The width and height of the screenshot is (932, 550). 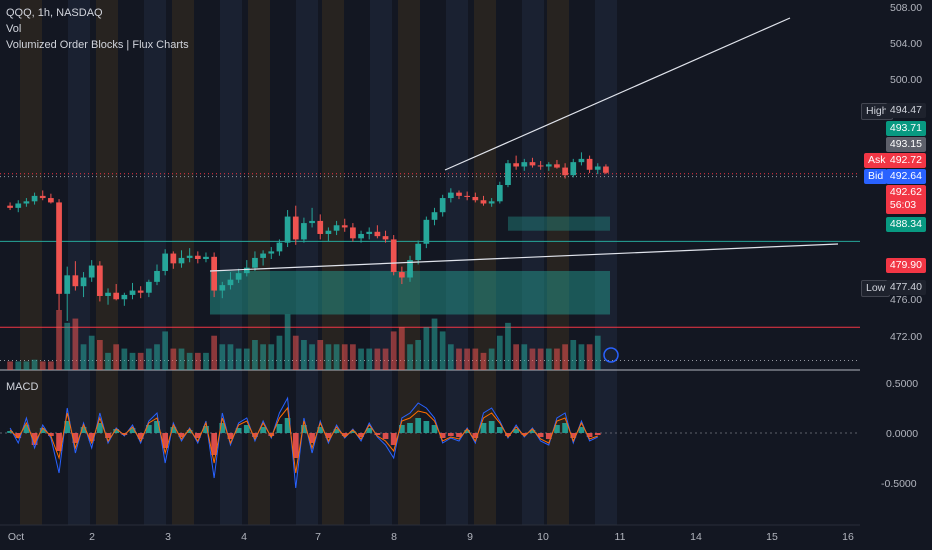 I want to click on macd-tick: 0.5000, so click(x=902, y=384).